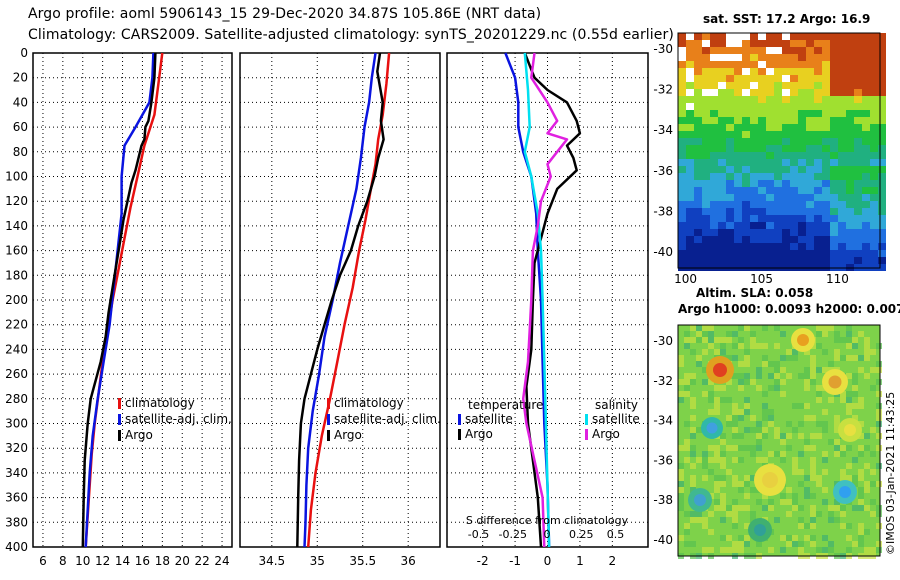  Describe the element at coordinates (16, 424) in the screenshot. I see `depth-tick-label: 300` at that location.